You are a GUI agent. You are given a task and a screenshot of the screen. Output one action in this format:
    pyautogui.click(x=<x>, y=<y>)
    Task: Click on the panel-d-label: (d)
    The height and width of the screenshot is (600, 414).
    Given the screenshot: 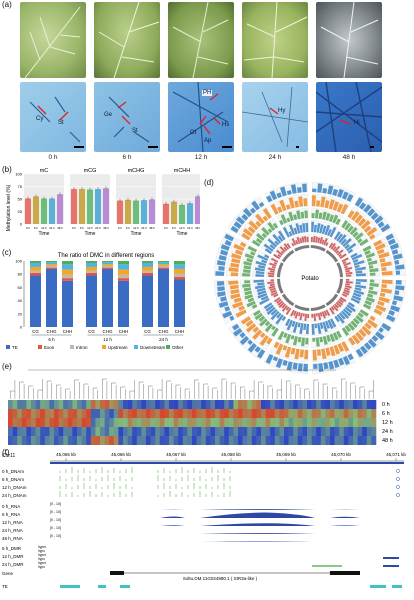 What is the action you would take?
    pyautogui.click(x=209, y=182)
    